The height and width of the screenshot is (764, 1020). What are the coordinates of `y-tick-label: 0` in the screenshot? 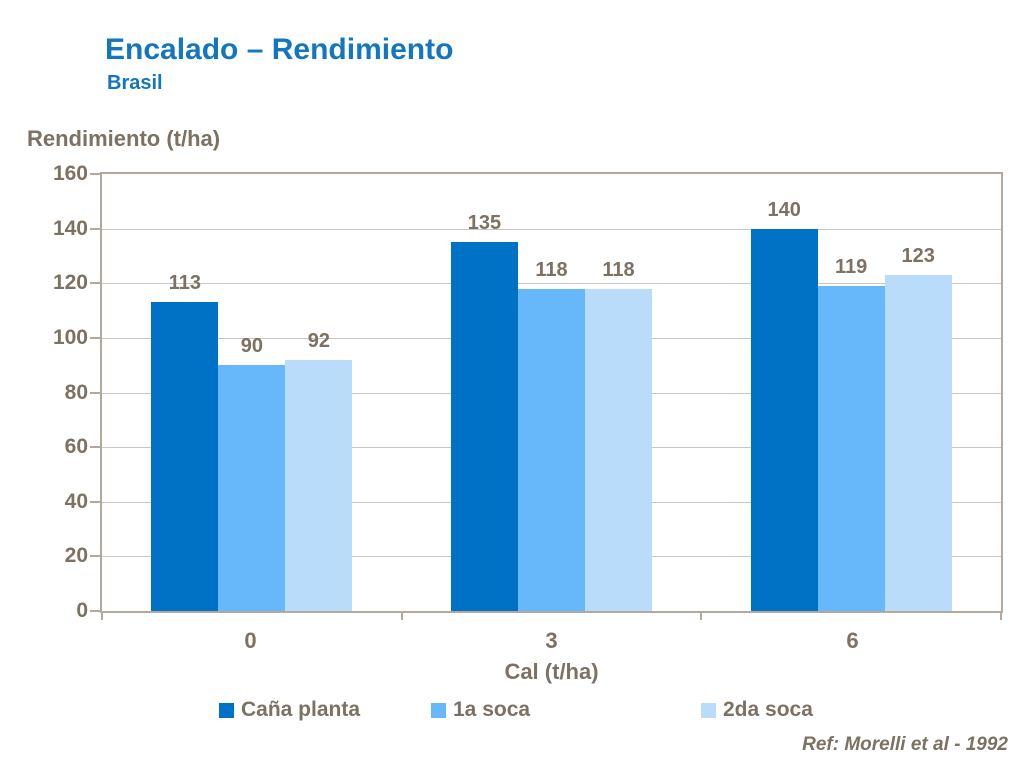 It's located at (82, 610).